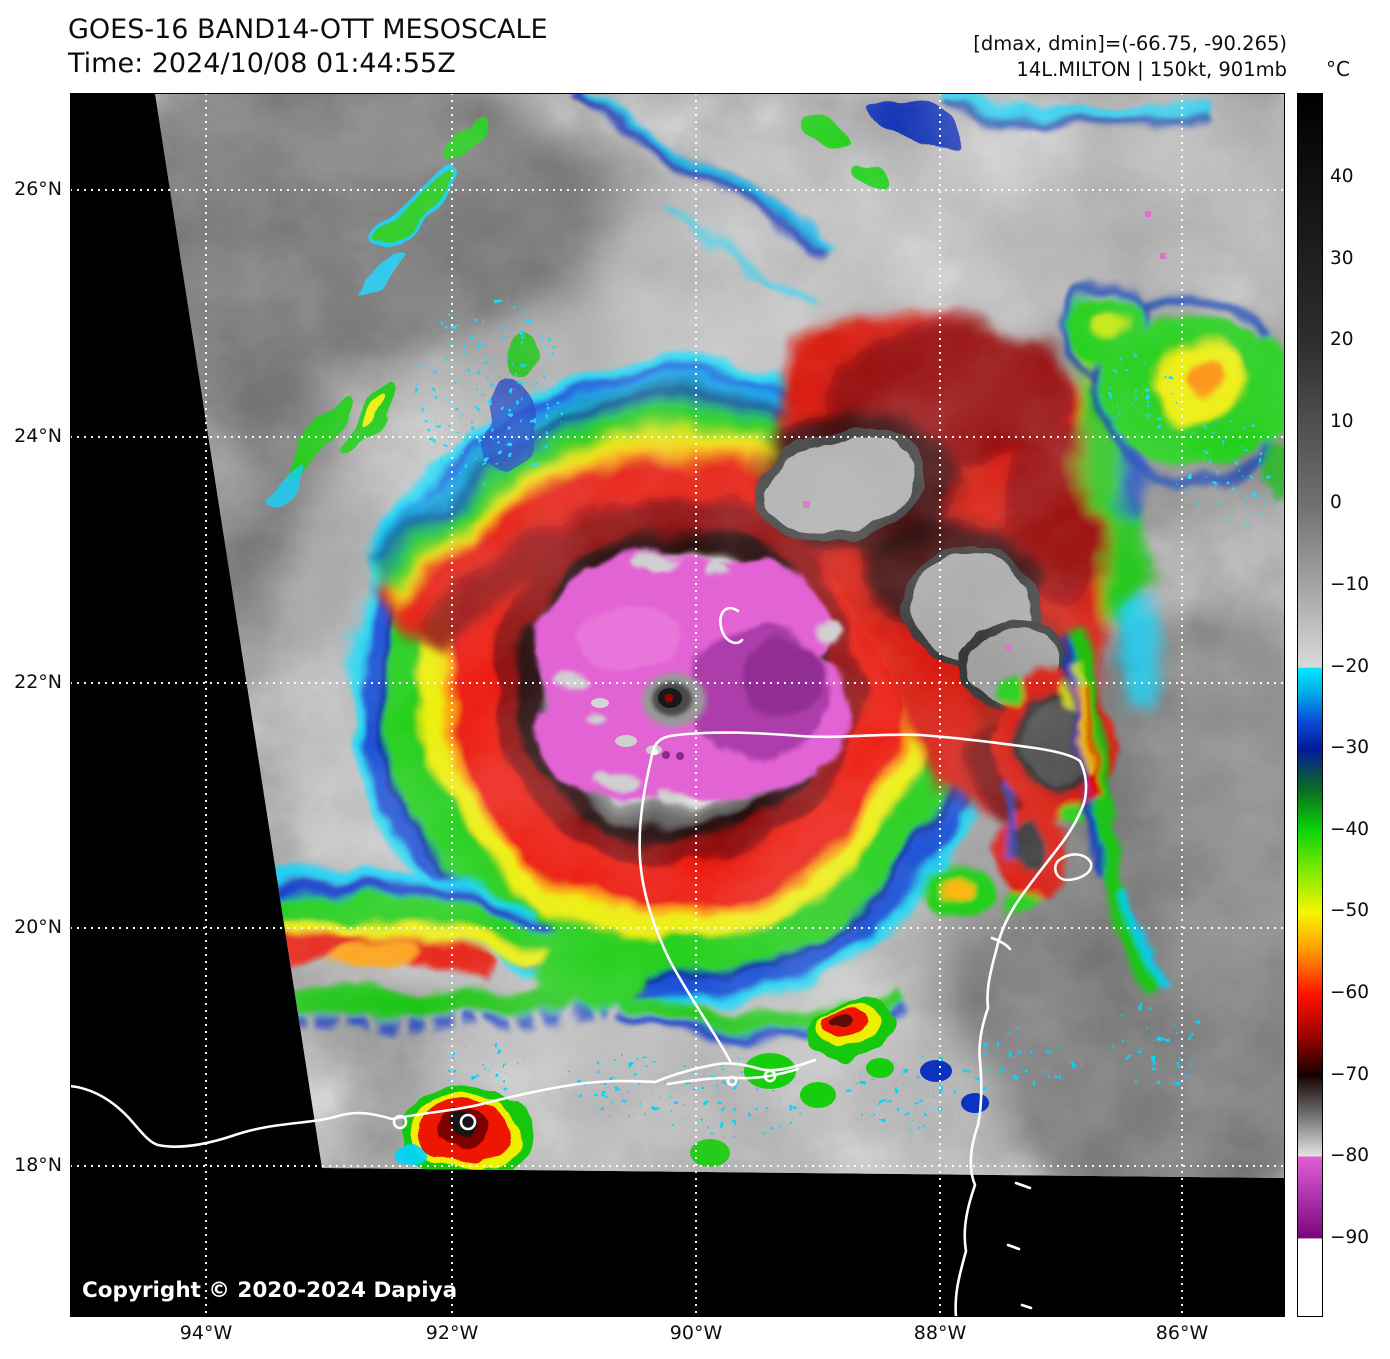  What do you see at coordinates (1350, 829) in the screenshot?
I see `colorbar-tick: −40` at bounding box center [1350, 829].